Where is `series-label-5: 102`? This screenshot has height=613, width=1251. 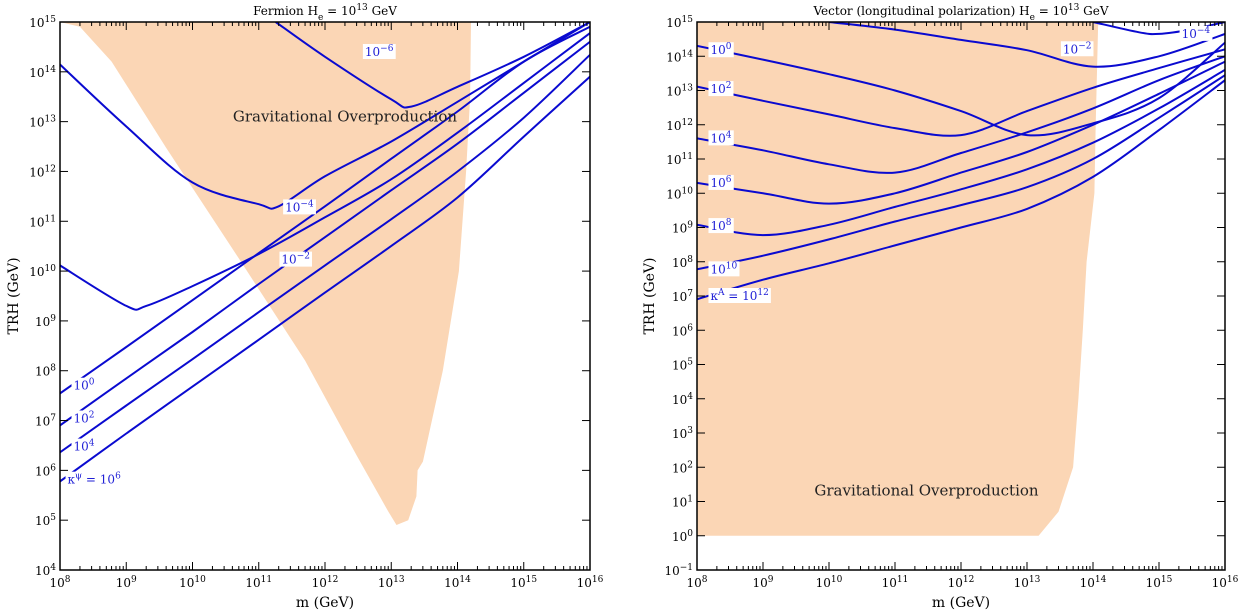
series-label-5: 102 is located at coordinates (84, 417).